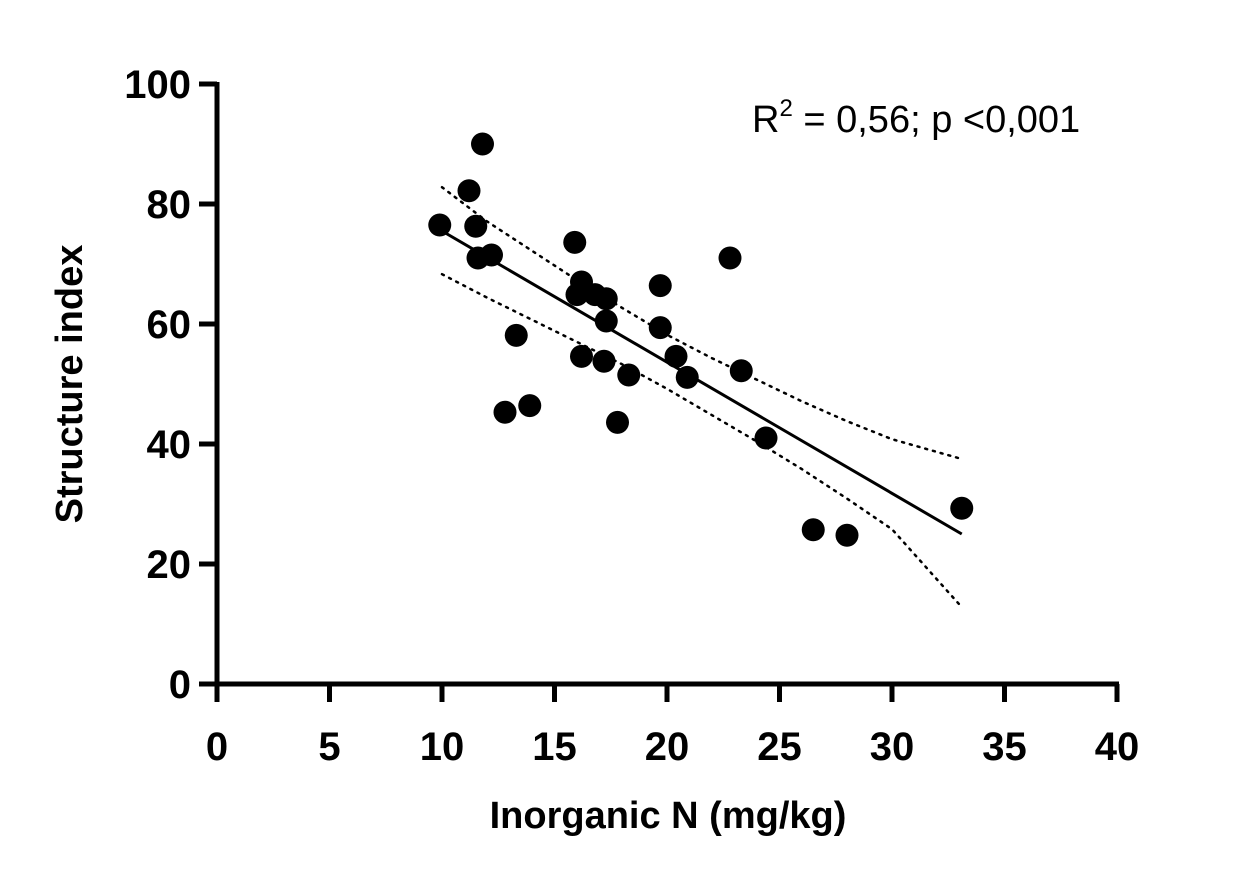 This screenshot has width=1260, height=880. What do you see at coordinates (554, 747) in the screenshot?
I see `x-tick-label: 15` at bounding box center [554, 747].